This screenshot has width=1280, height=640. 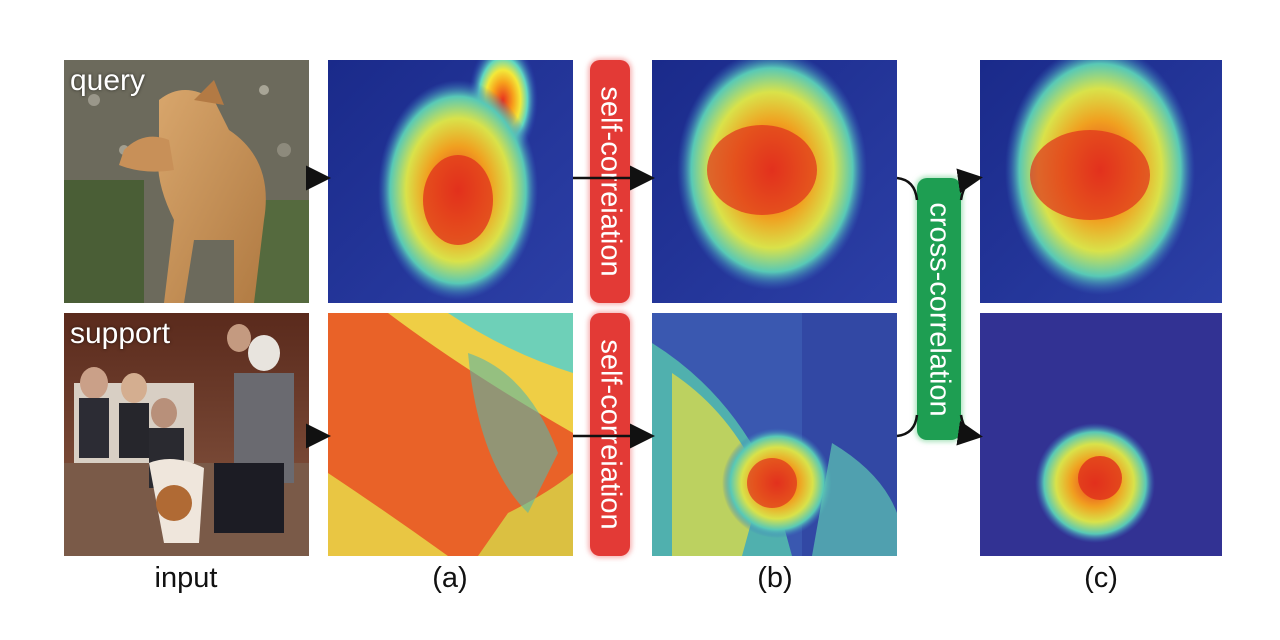 What do you see at coordinates (775, 578) in the screenshot?
I see `caption-b: (b)` at bounding box center [775, 578].